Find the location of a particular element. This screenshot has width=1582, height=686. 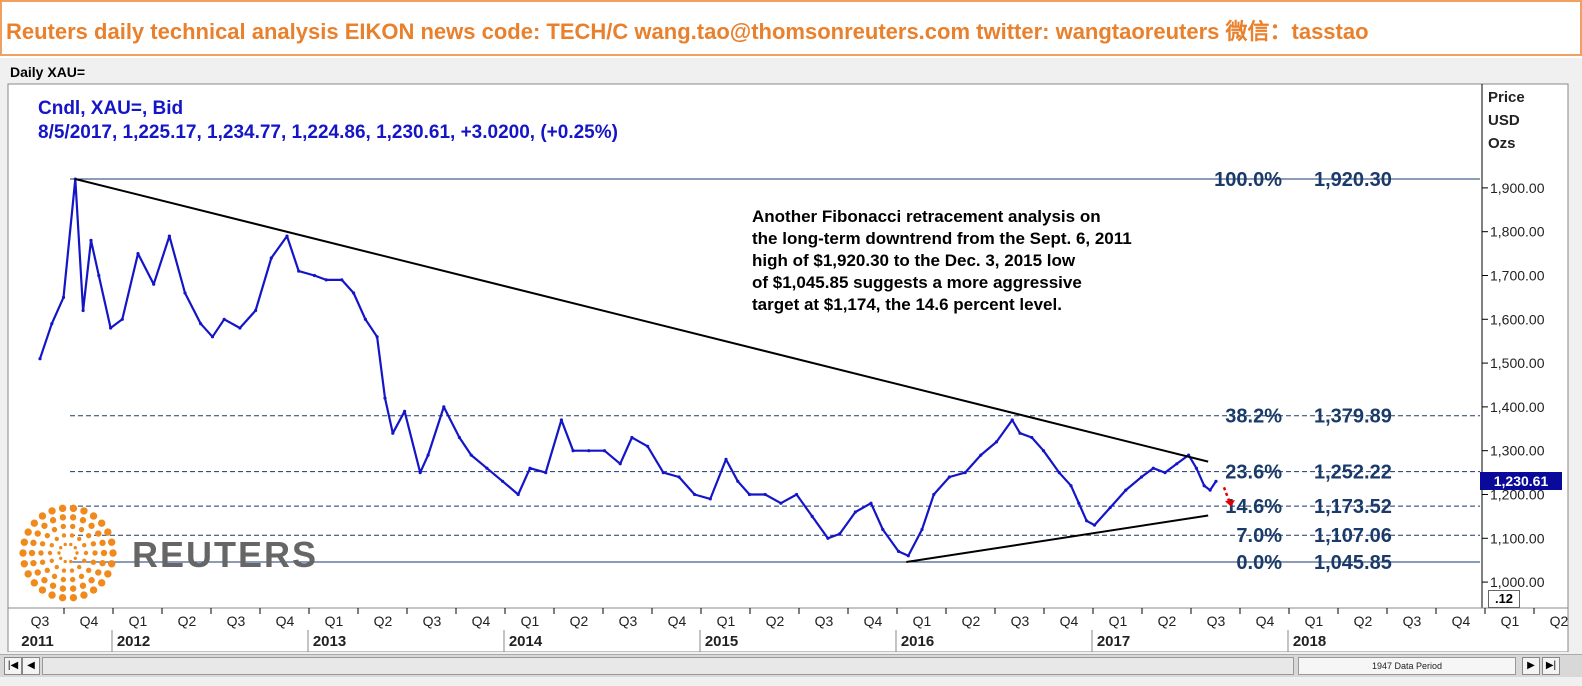

x-year-label: 2015 is located at coordinates (721, 641).